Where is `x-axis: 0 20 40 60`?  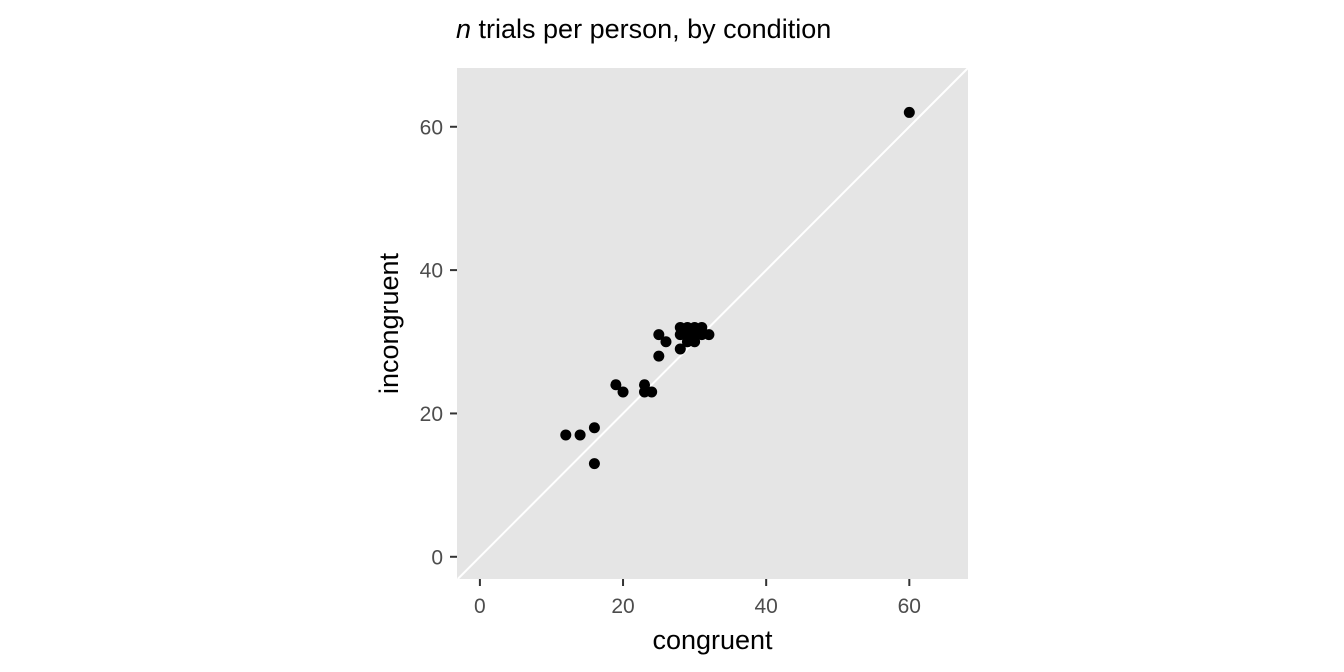
x-axis: 0 20 40 60 is located at coordinates (697, 598).